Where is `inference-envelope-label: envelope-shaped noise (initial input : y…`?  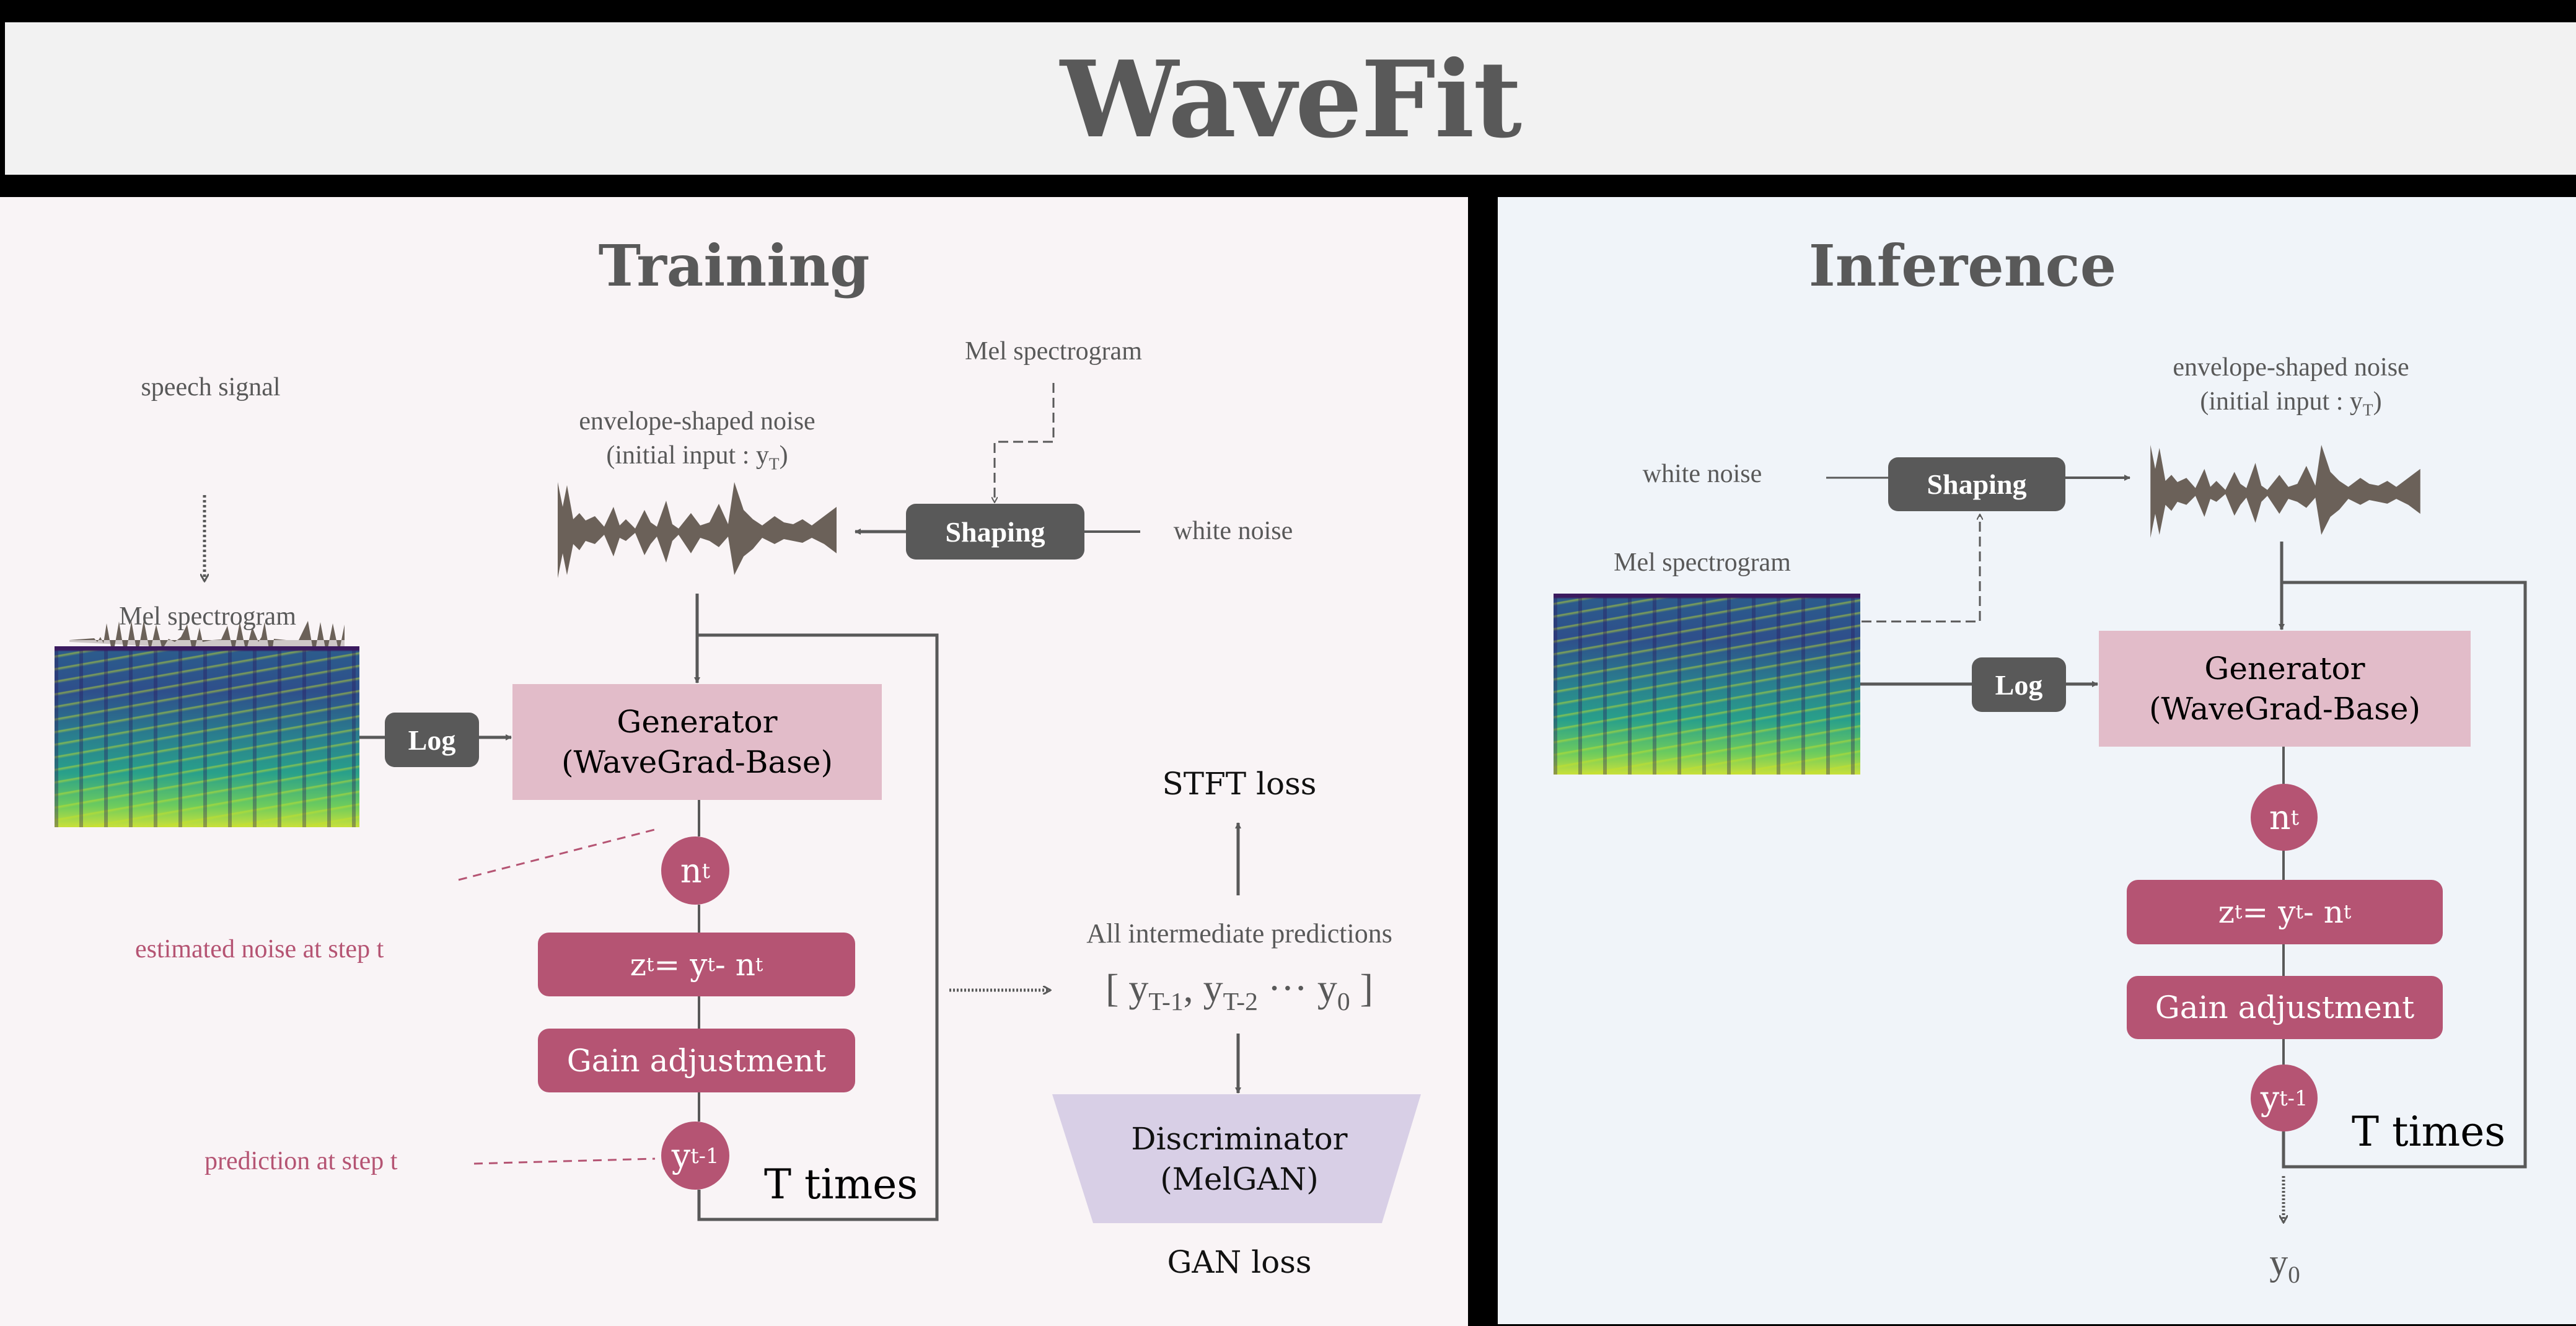
inference-envelope-label: envelope-shaped noise (initial input : y… is located at coordinates (2291, 386).